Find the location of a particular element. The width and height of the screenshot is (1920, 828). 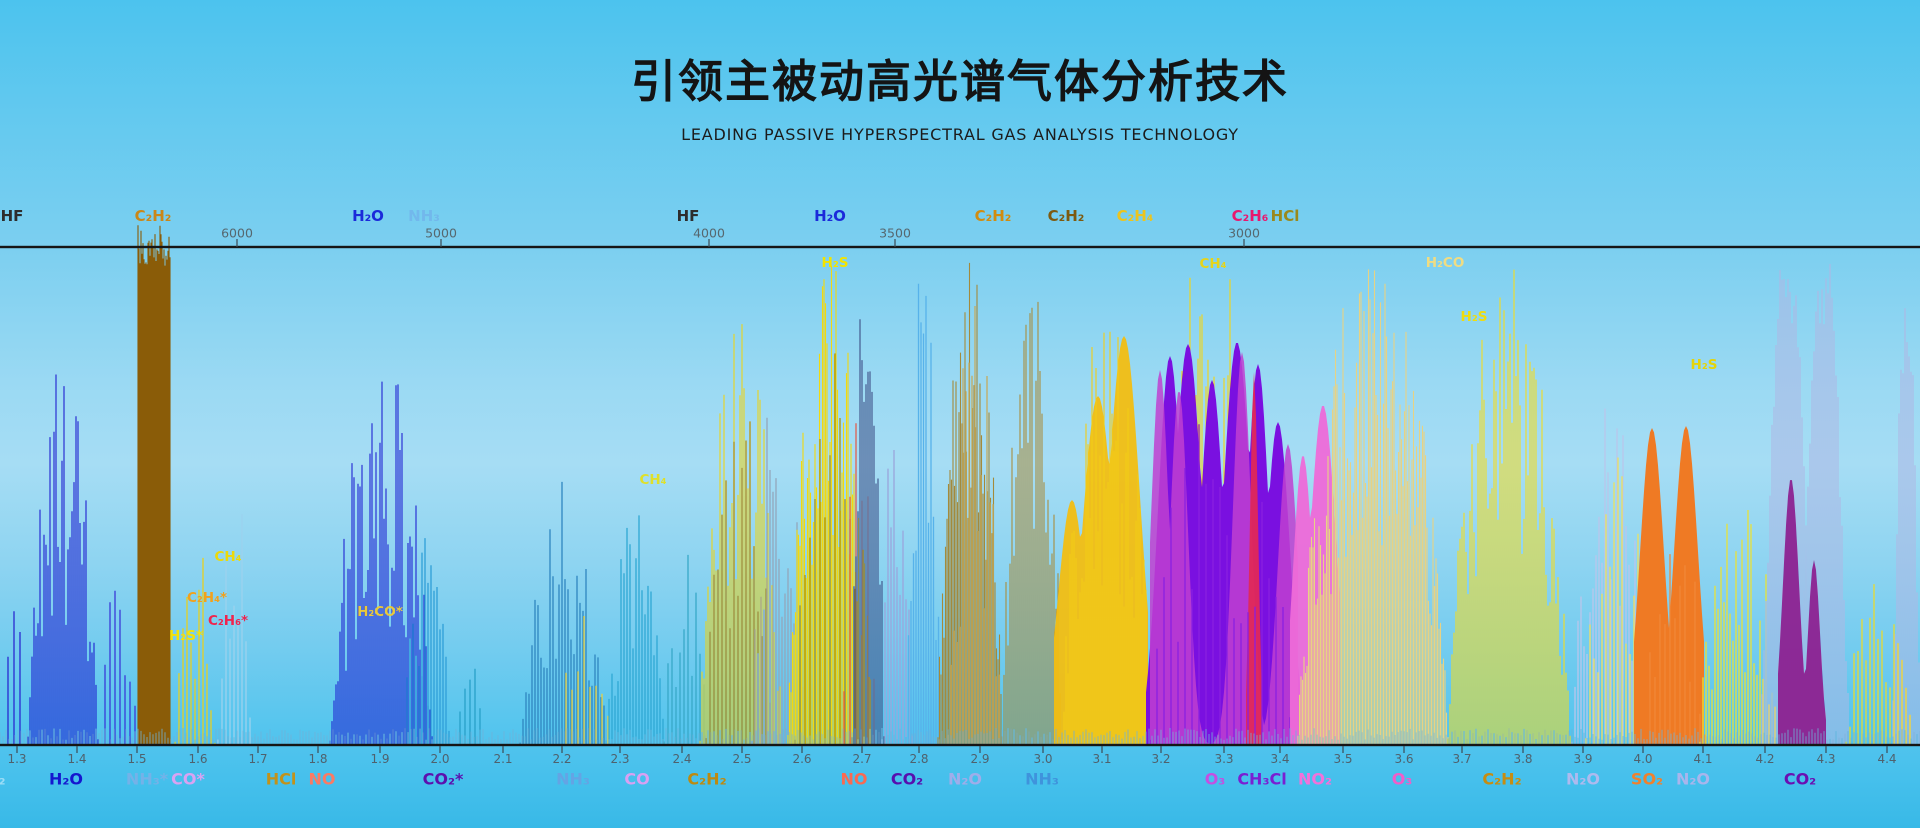

spectral-band-nh3-2p2 is located at coordinates (562, 613).